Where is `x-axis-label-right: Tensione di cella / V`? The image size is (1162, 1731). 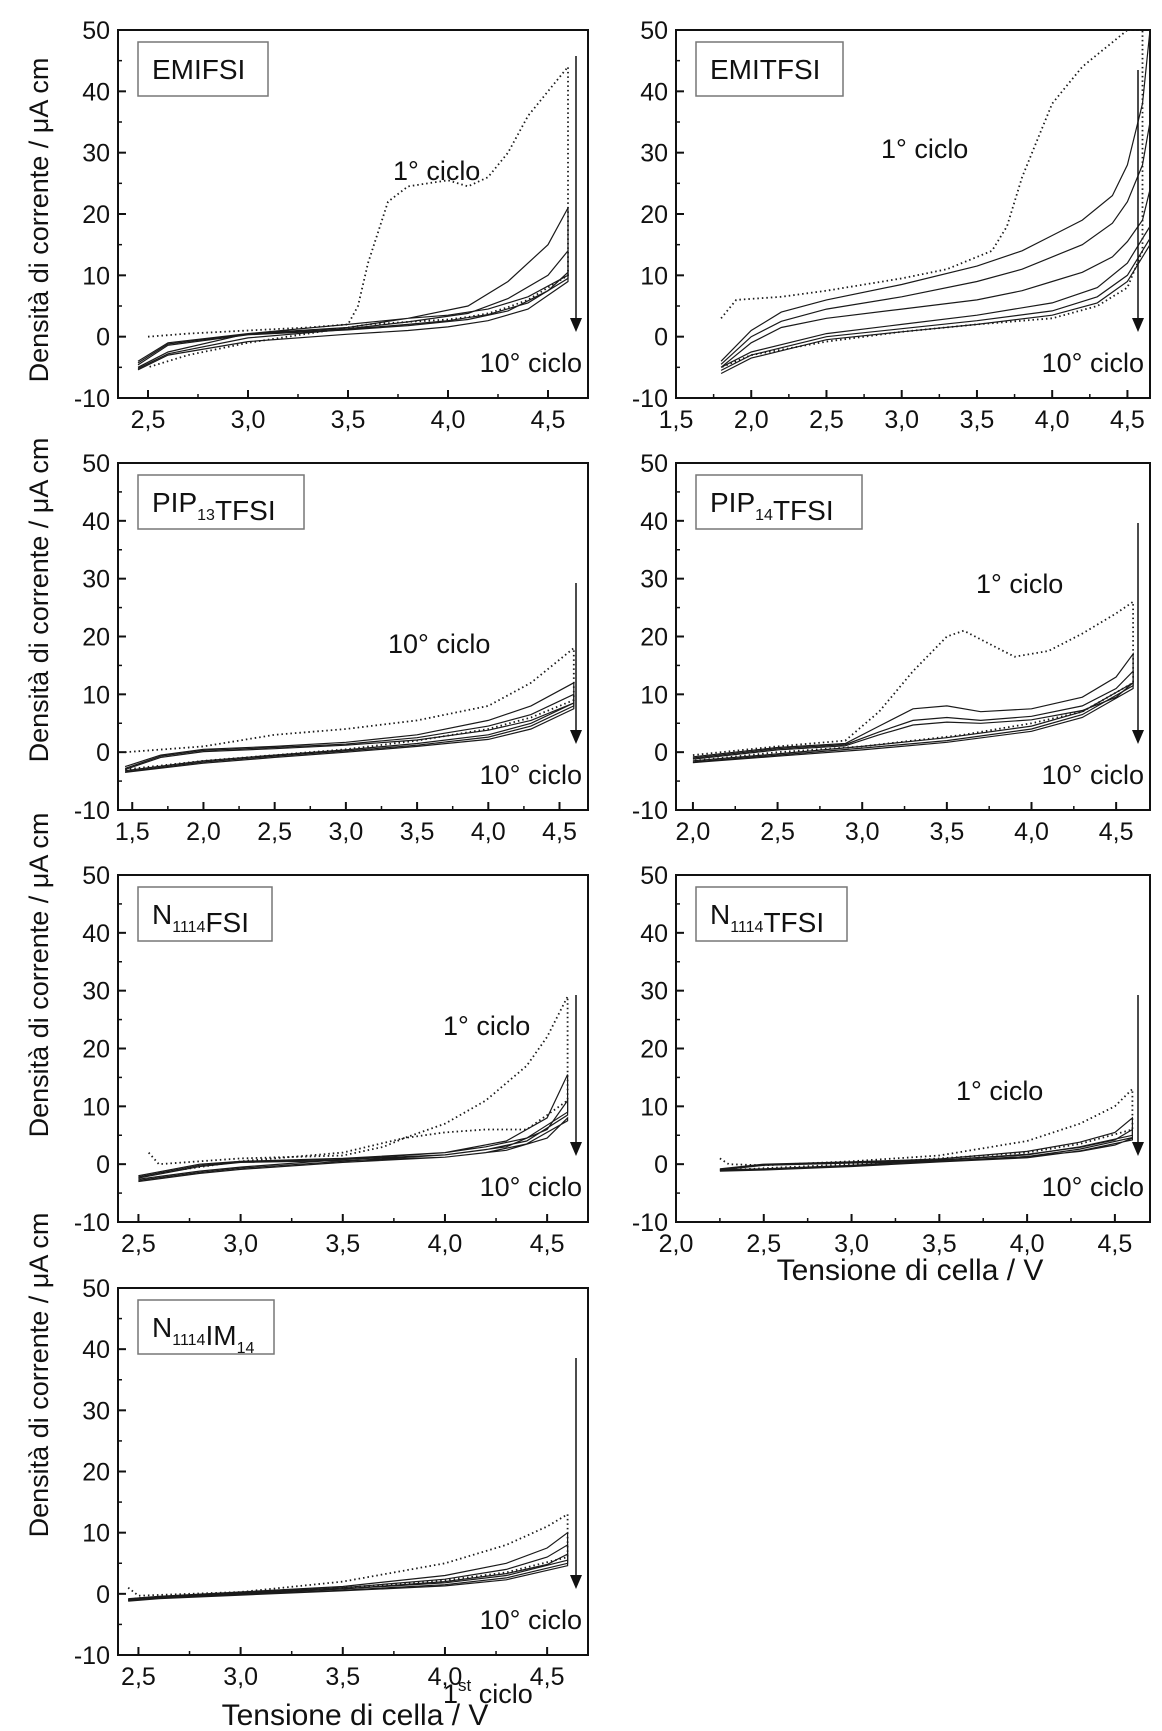
x-axis-label-right: Tensione di cella / V is located at coordinates (910, 1270).